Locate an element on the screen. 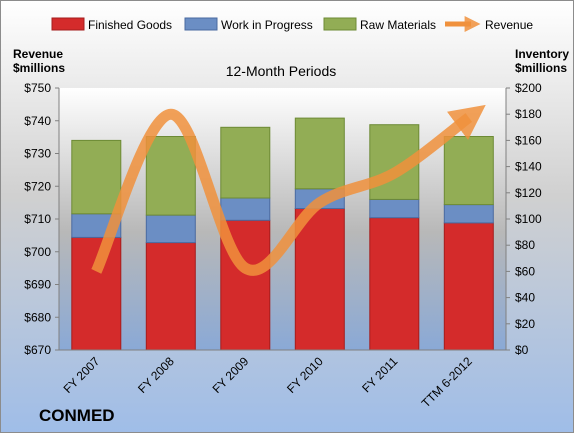 This screenshot has height=433, width=574. right-axis-title-line1: Inventory is located at coordinates (542, 54).